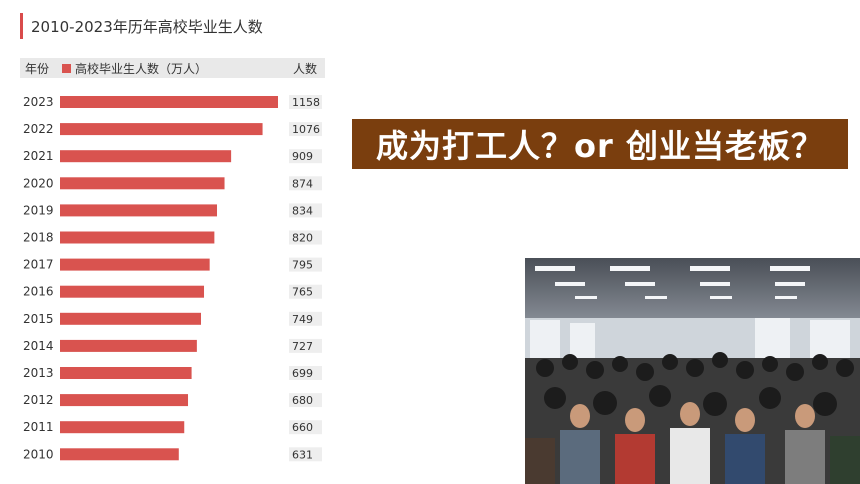  Describe the element at coordinates (161, 129) in the screenshot. I see `bar-2022` at that location.